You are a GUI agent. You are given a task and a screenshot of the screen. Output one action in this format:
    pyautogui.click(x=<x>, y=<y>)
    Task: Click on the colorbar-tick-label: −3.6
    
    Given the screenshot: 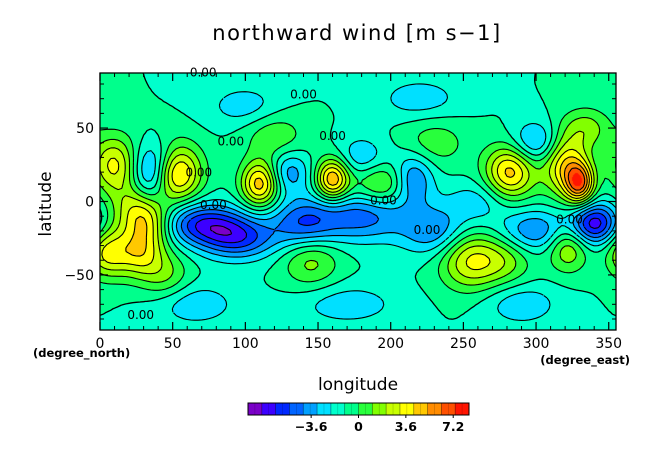 What is the action you would take?
    pyautogui.click(x=311, y=426)
    